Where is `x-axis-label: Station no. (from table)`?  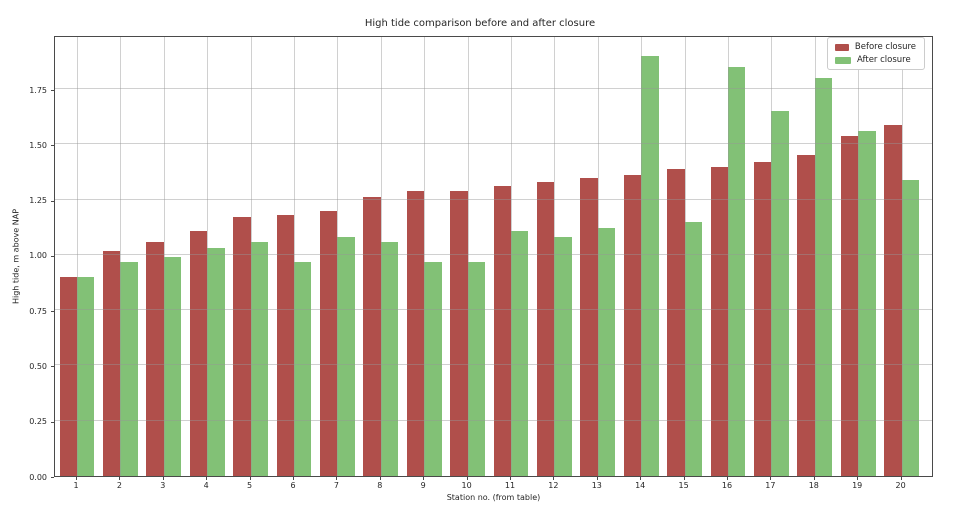 x-axis-label: Station no. (from table) is located at coordinates (493, 497).